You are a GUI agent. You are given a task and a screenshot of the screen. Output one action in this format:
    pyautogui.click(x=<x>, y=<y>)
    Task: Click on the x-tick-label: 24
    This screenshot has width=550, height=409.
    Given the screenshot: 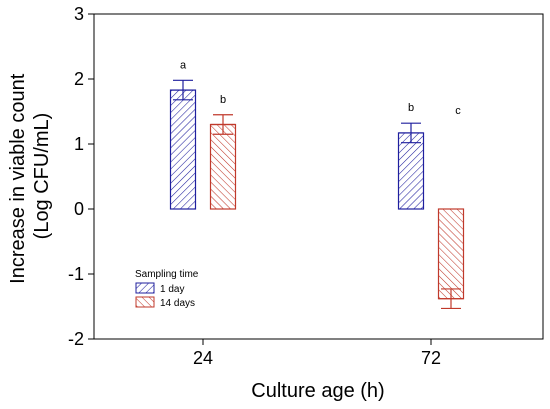 What is the action you would take?
    pyautogui.click(x=203, y=358)
    